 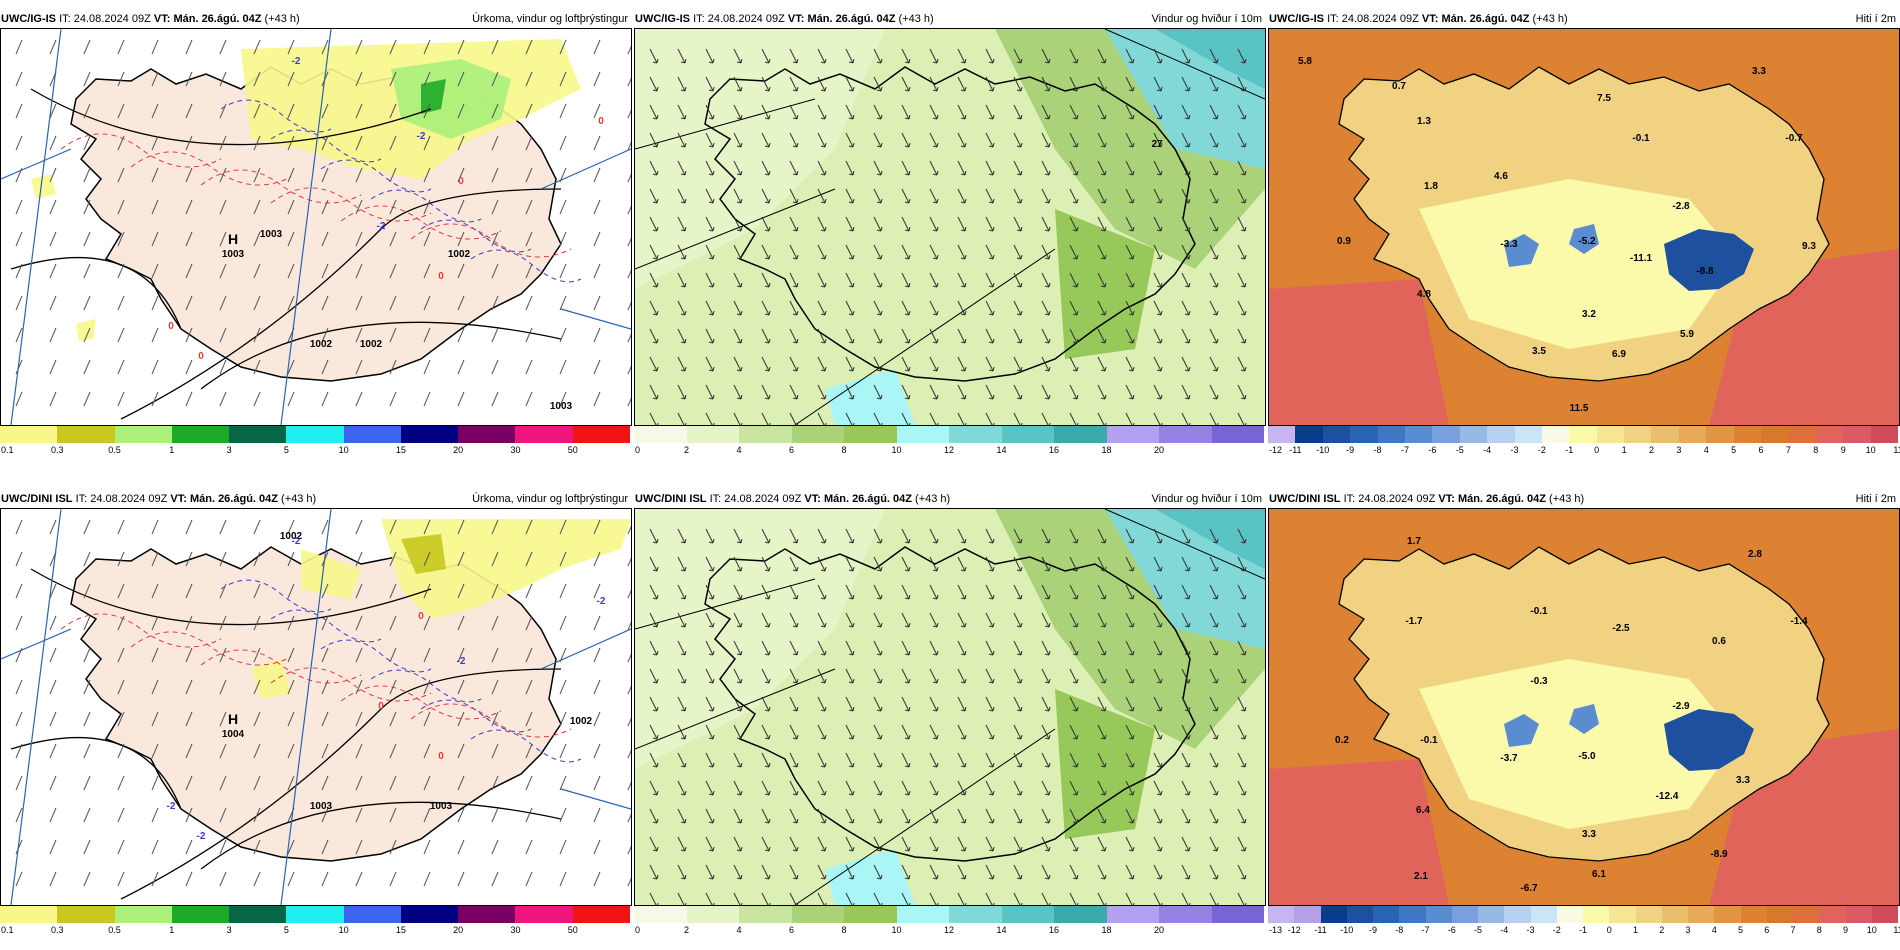 I want to click on map-value-label: 3.3, so click(x=1743, y=780).